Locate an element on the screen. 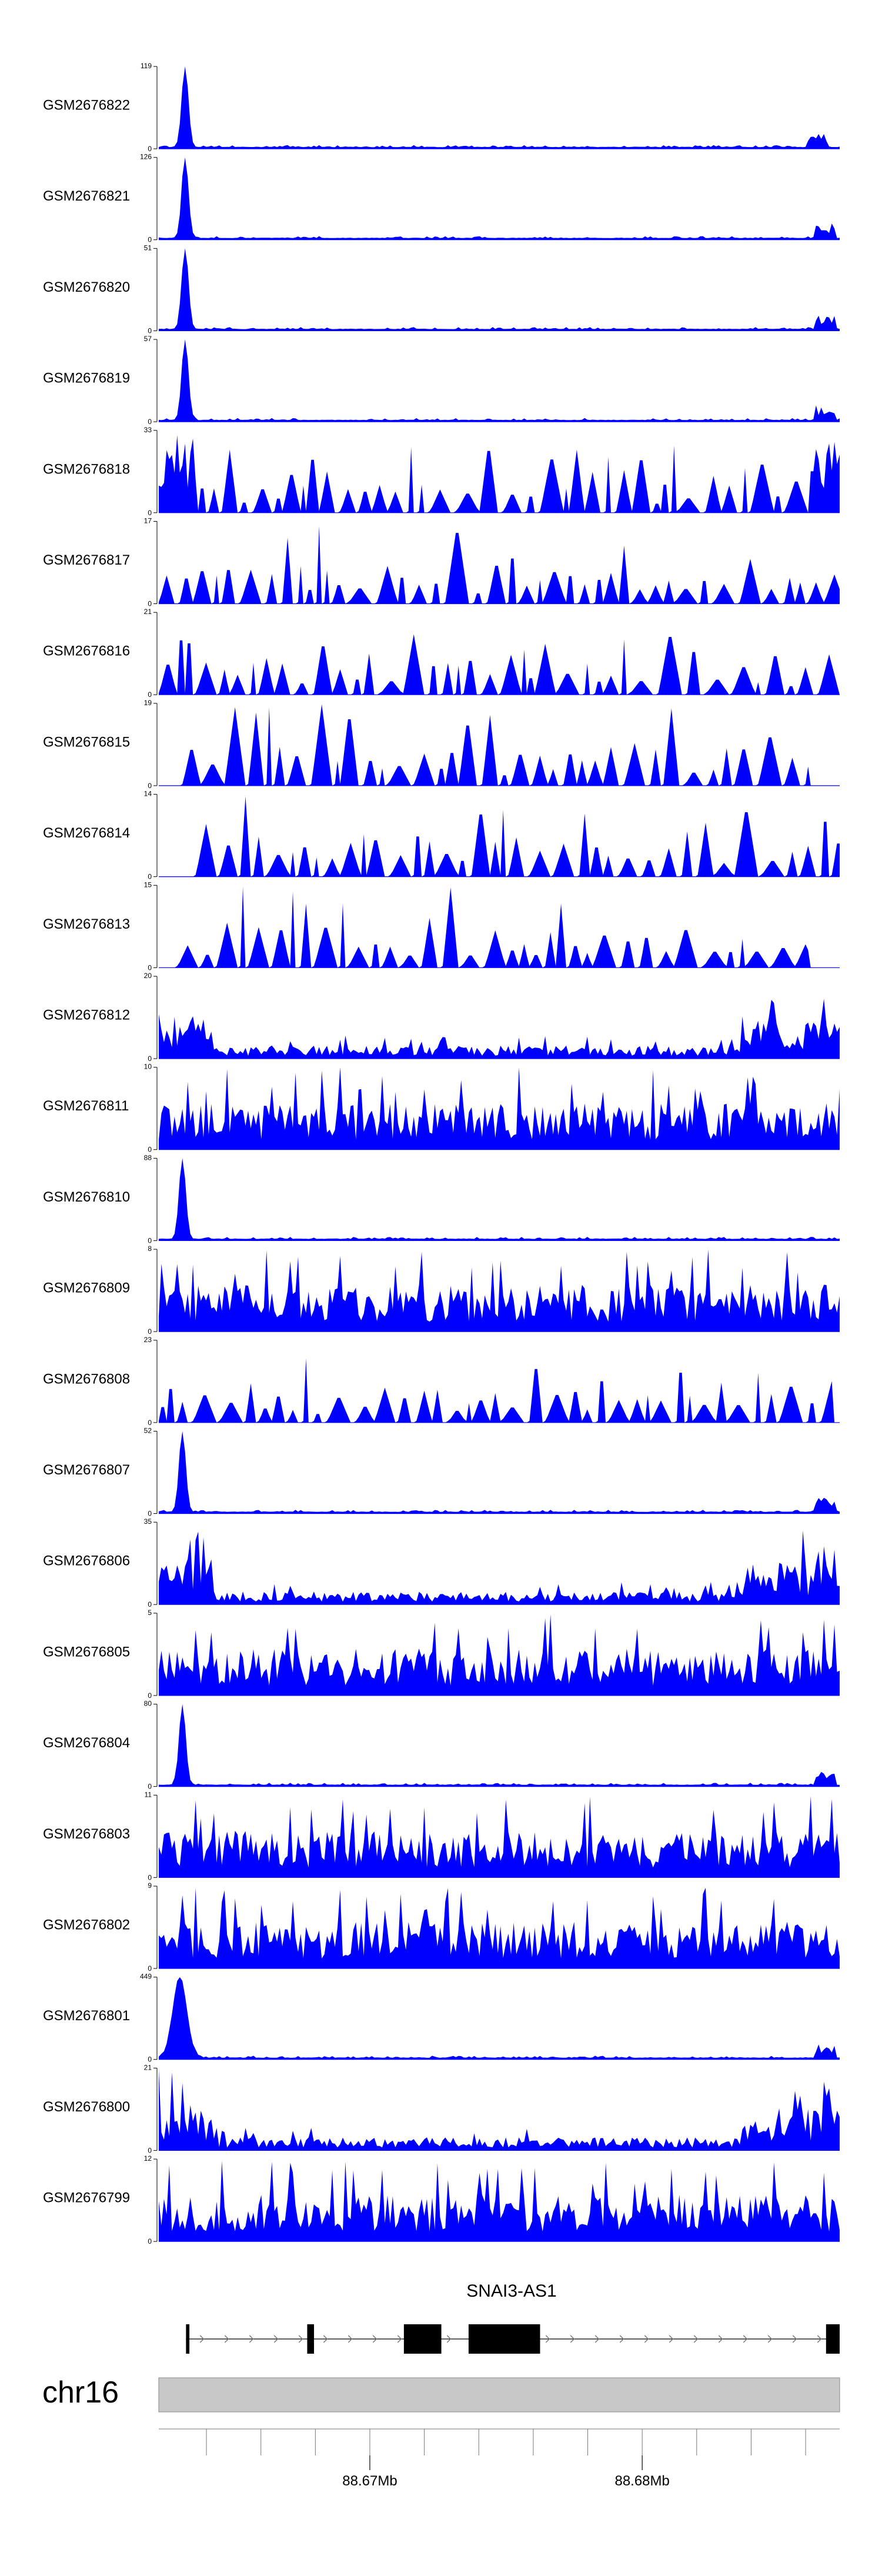  track-label: GSM2676811 is located at coordinates (86, 1106).